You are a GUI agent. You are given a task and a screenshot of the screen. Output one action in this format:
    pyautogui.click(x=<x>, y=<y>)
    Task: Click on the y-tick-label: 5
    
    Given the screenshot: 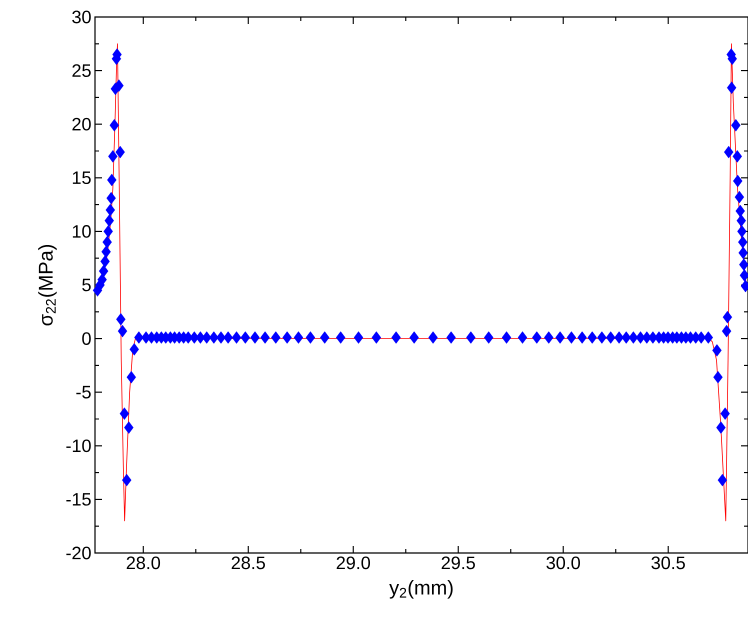 What is the action you would take?
    pyautogui.click(x=86, y=285)
    